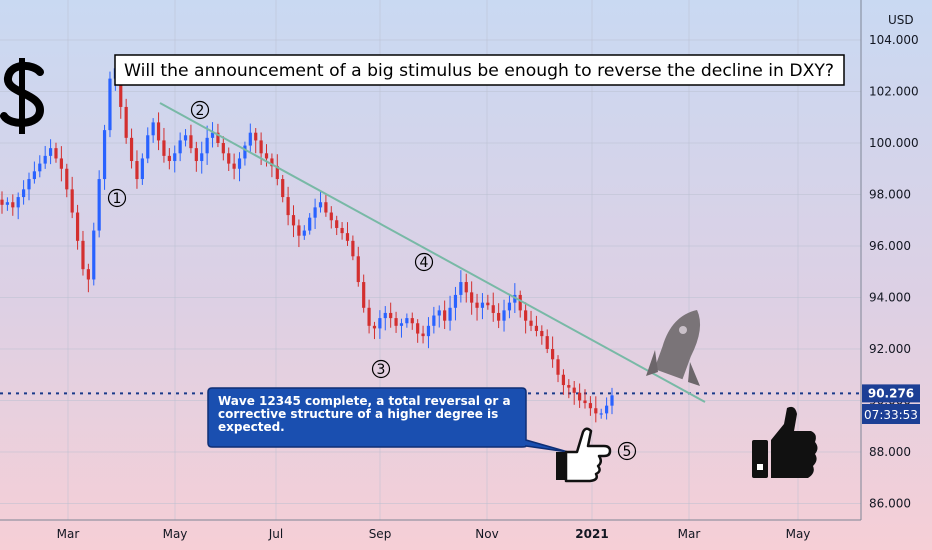  Describe the element at coordinates (117, 199) in the screenshot. I see `wave-label-1: 1` at that location.